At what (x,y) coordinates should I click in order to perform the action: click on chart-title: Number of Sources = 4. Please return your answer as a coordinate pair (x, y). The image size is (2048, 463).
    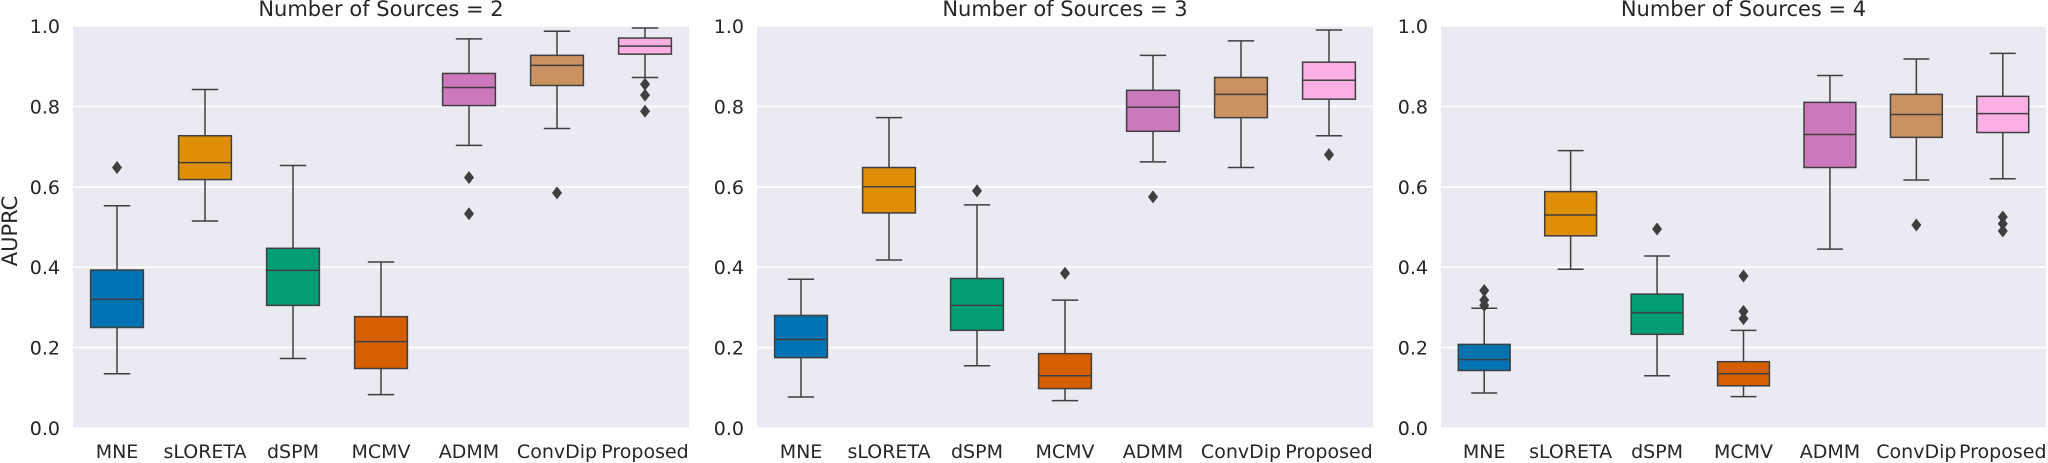
    Looking at the image, I should click on (1743, 10).